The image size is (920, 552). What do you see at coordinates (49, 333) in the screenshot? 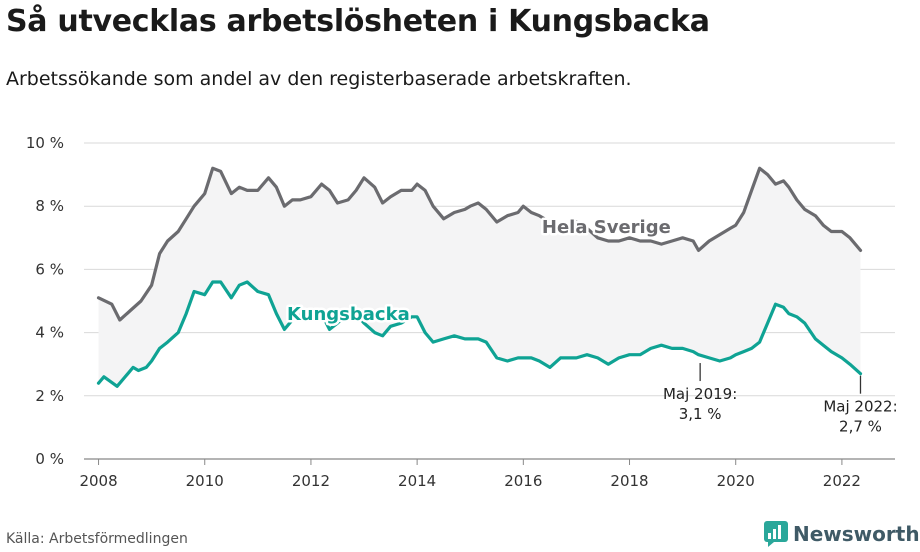
I see `y-tick-label: 4 %` at bounding box center [49, 333].